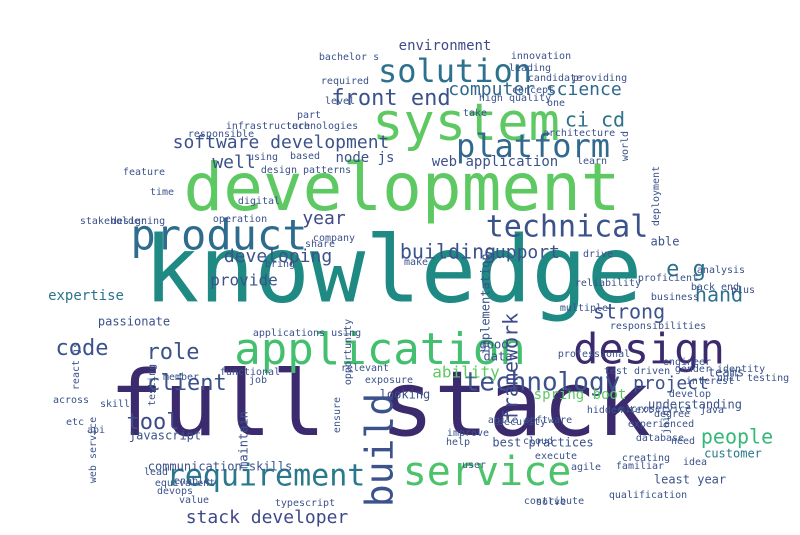  I want to click on word-technologies: technologies, so click(322, 126).